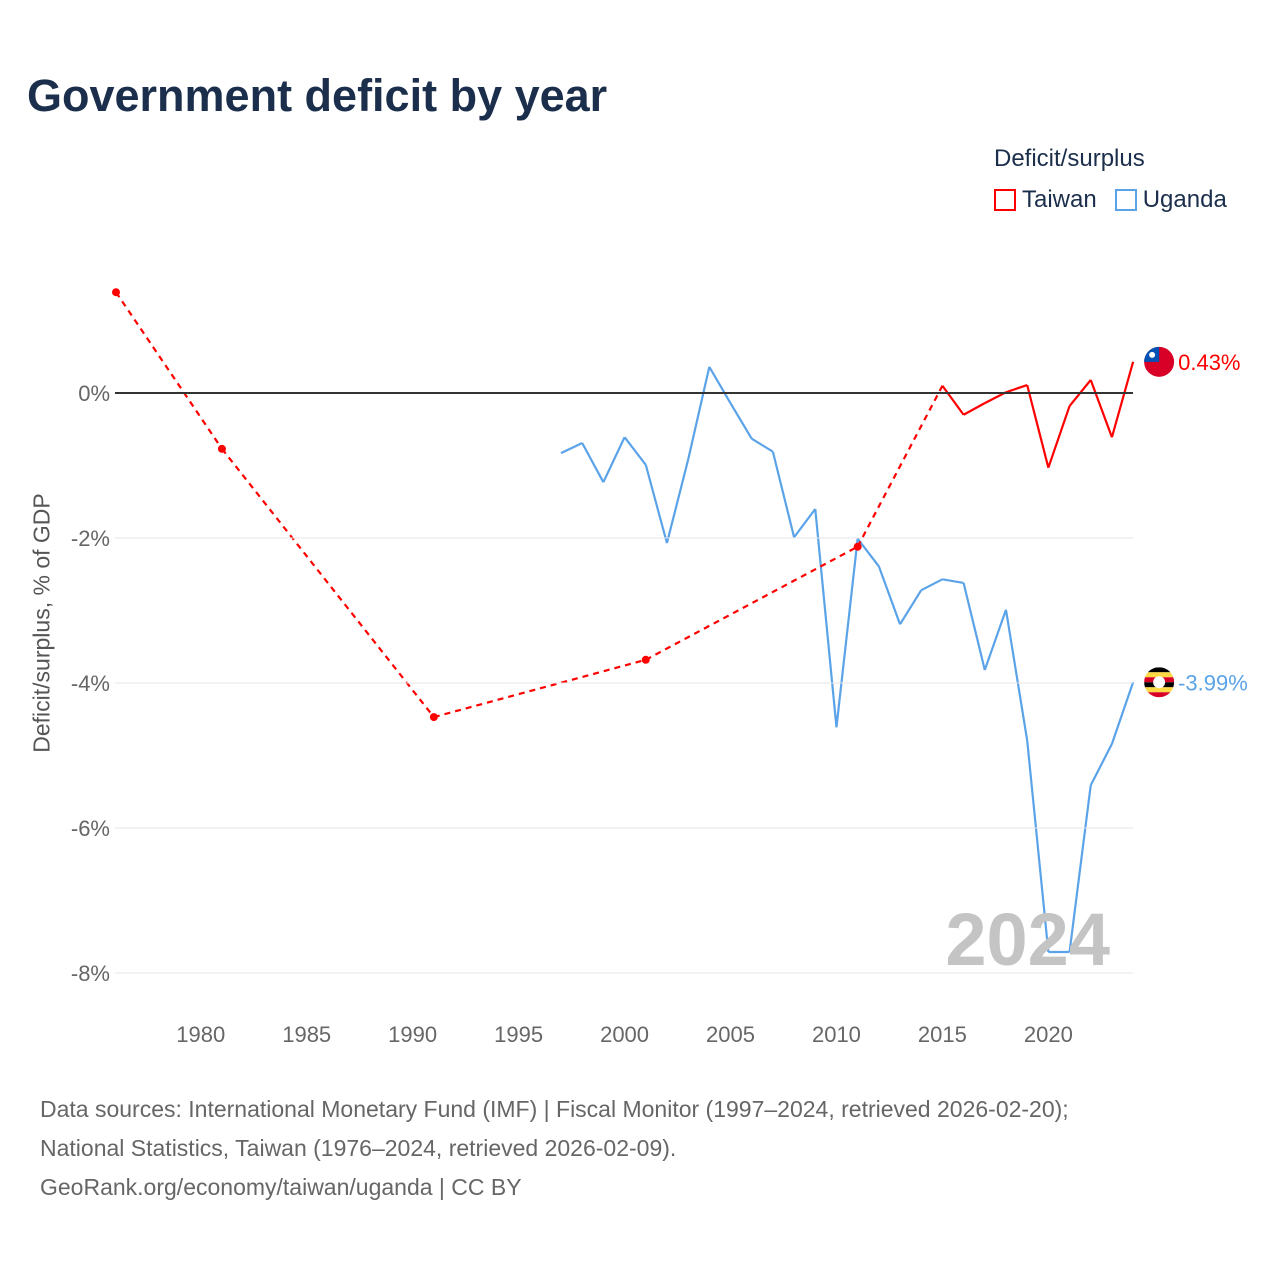 This screenshot has width=1280, height=1280. What do you see at coordinates (1110, 200) in the screenshot?
I see `legend: Taiwan Uganda` at bounding box center [1110, 200].